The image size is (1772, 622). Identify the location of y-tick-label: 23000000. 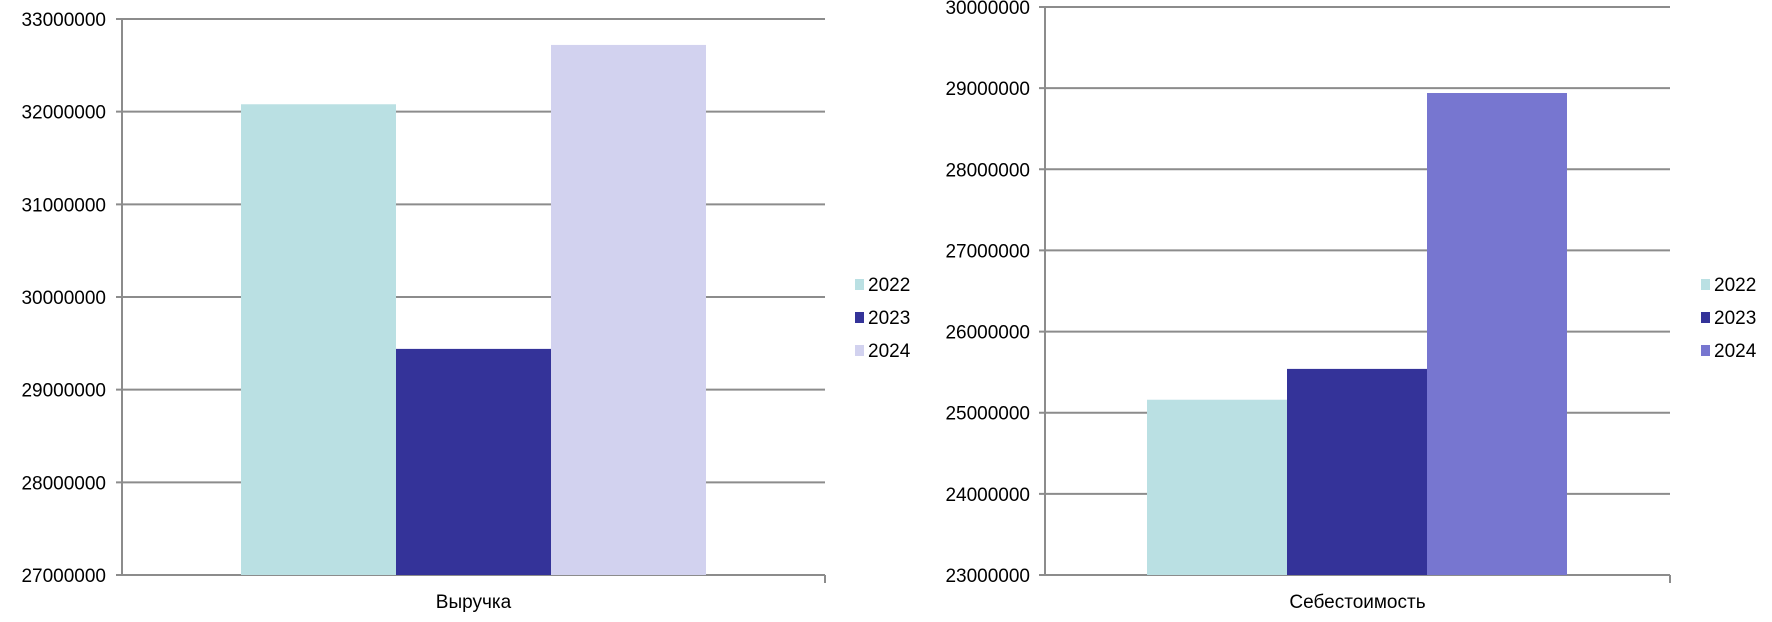
(987, 576).